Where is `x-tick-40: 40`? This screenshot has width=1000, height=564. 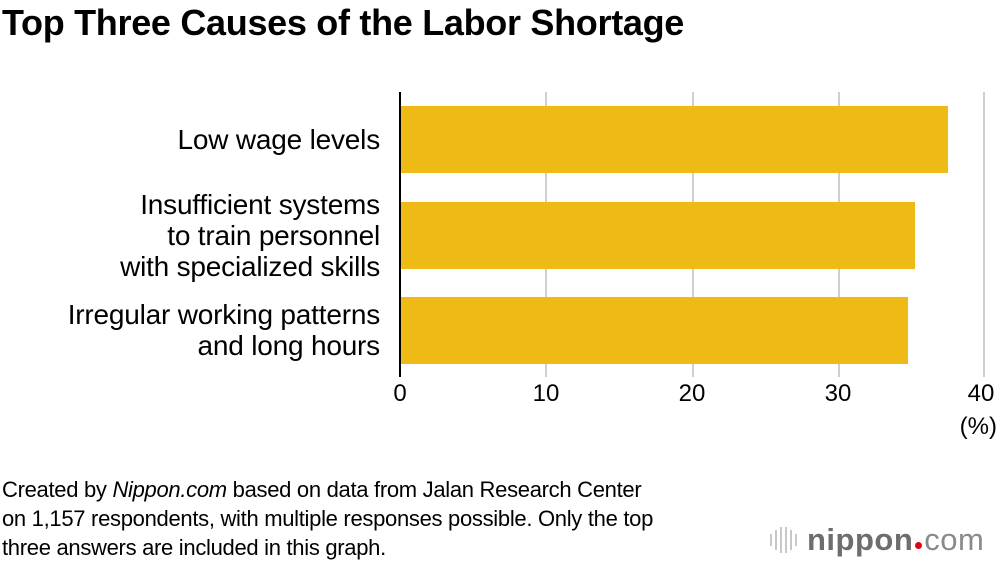 x-tick-40: 40 is located at coordinates (981, 393).